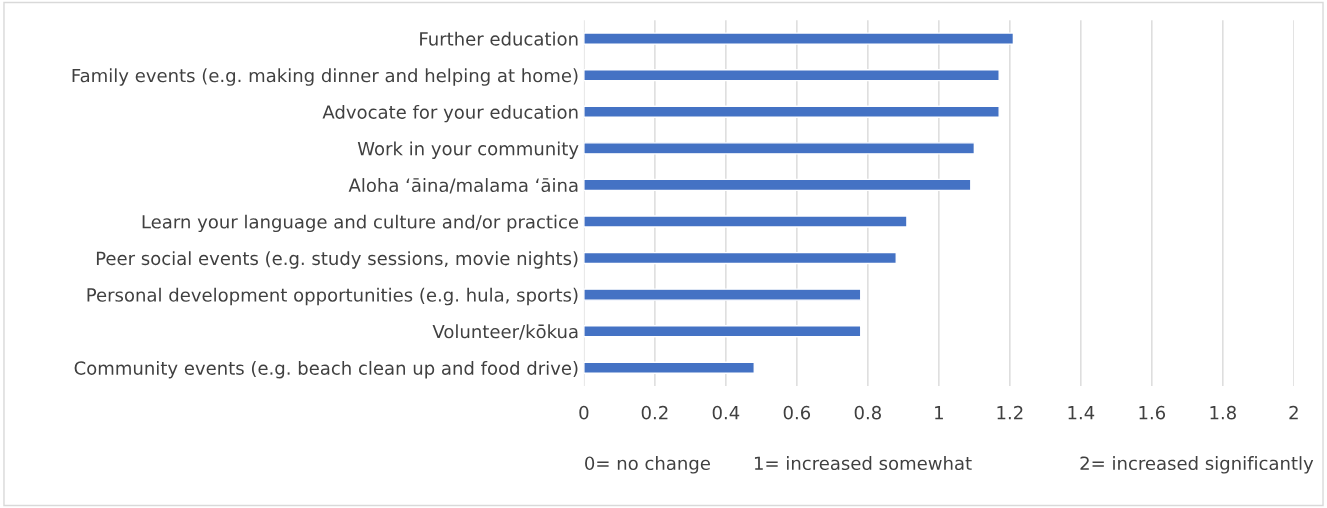 The image size is (1327, 508). Describe the element at coordinates (463, 186) in the screenshot. I see `y-tick-label: Aloha ‘āina/malama ‘āina` at that location.